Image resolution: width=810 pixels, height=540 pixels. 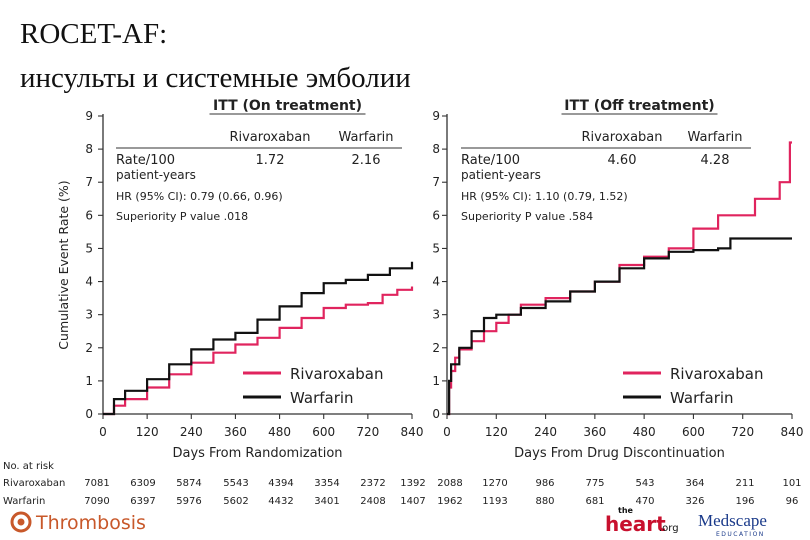 I want to click on right-hazard-ratio: HR (95% CI): 1.10 (0.79, 1.52), so click(x=544, y=196).